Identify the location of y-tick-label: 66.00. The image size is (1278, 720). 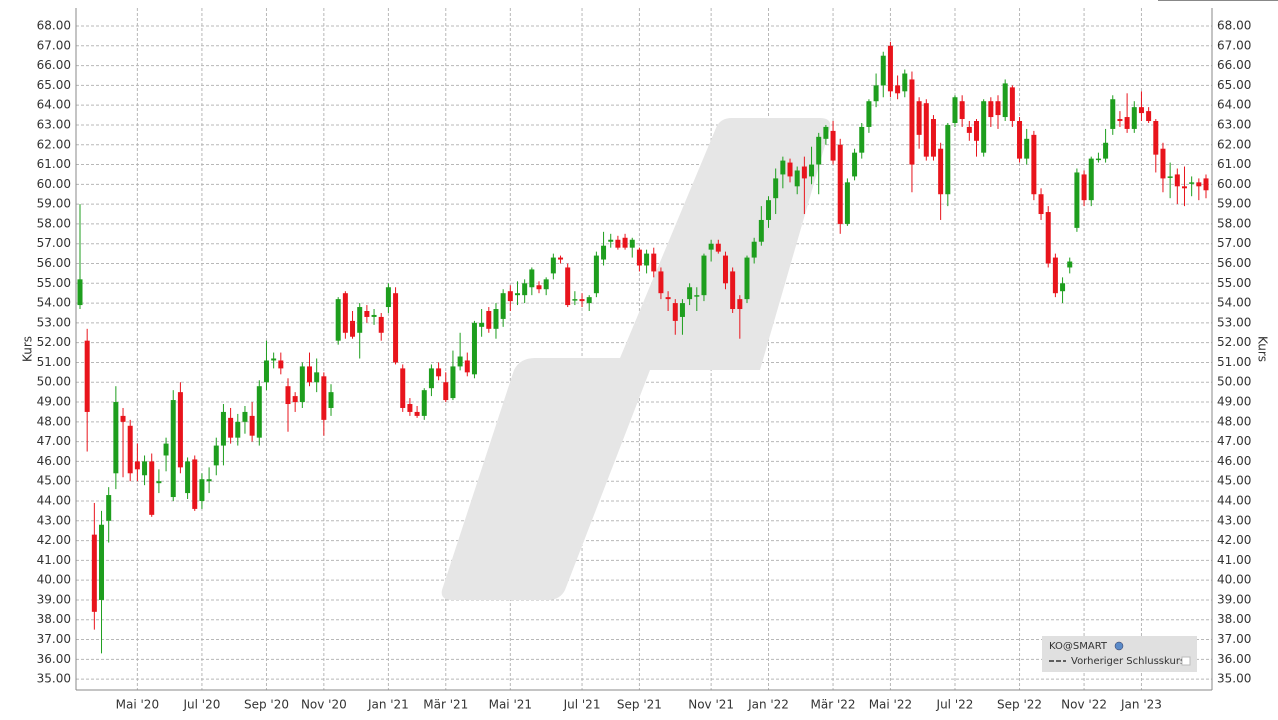
(54, 65).